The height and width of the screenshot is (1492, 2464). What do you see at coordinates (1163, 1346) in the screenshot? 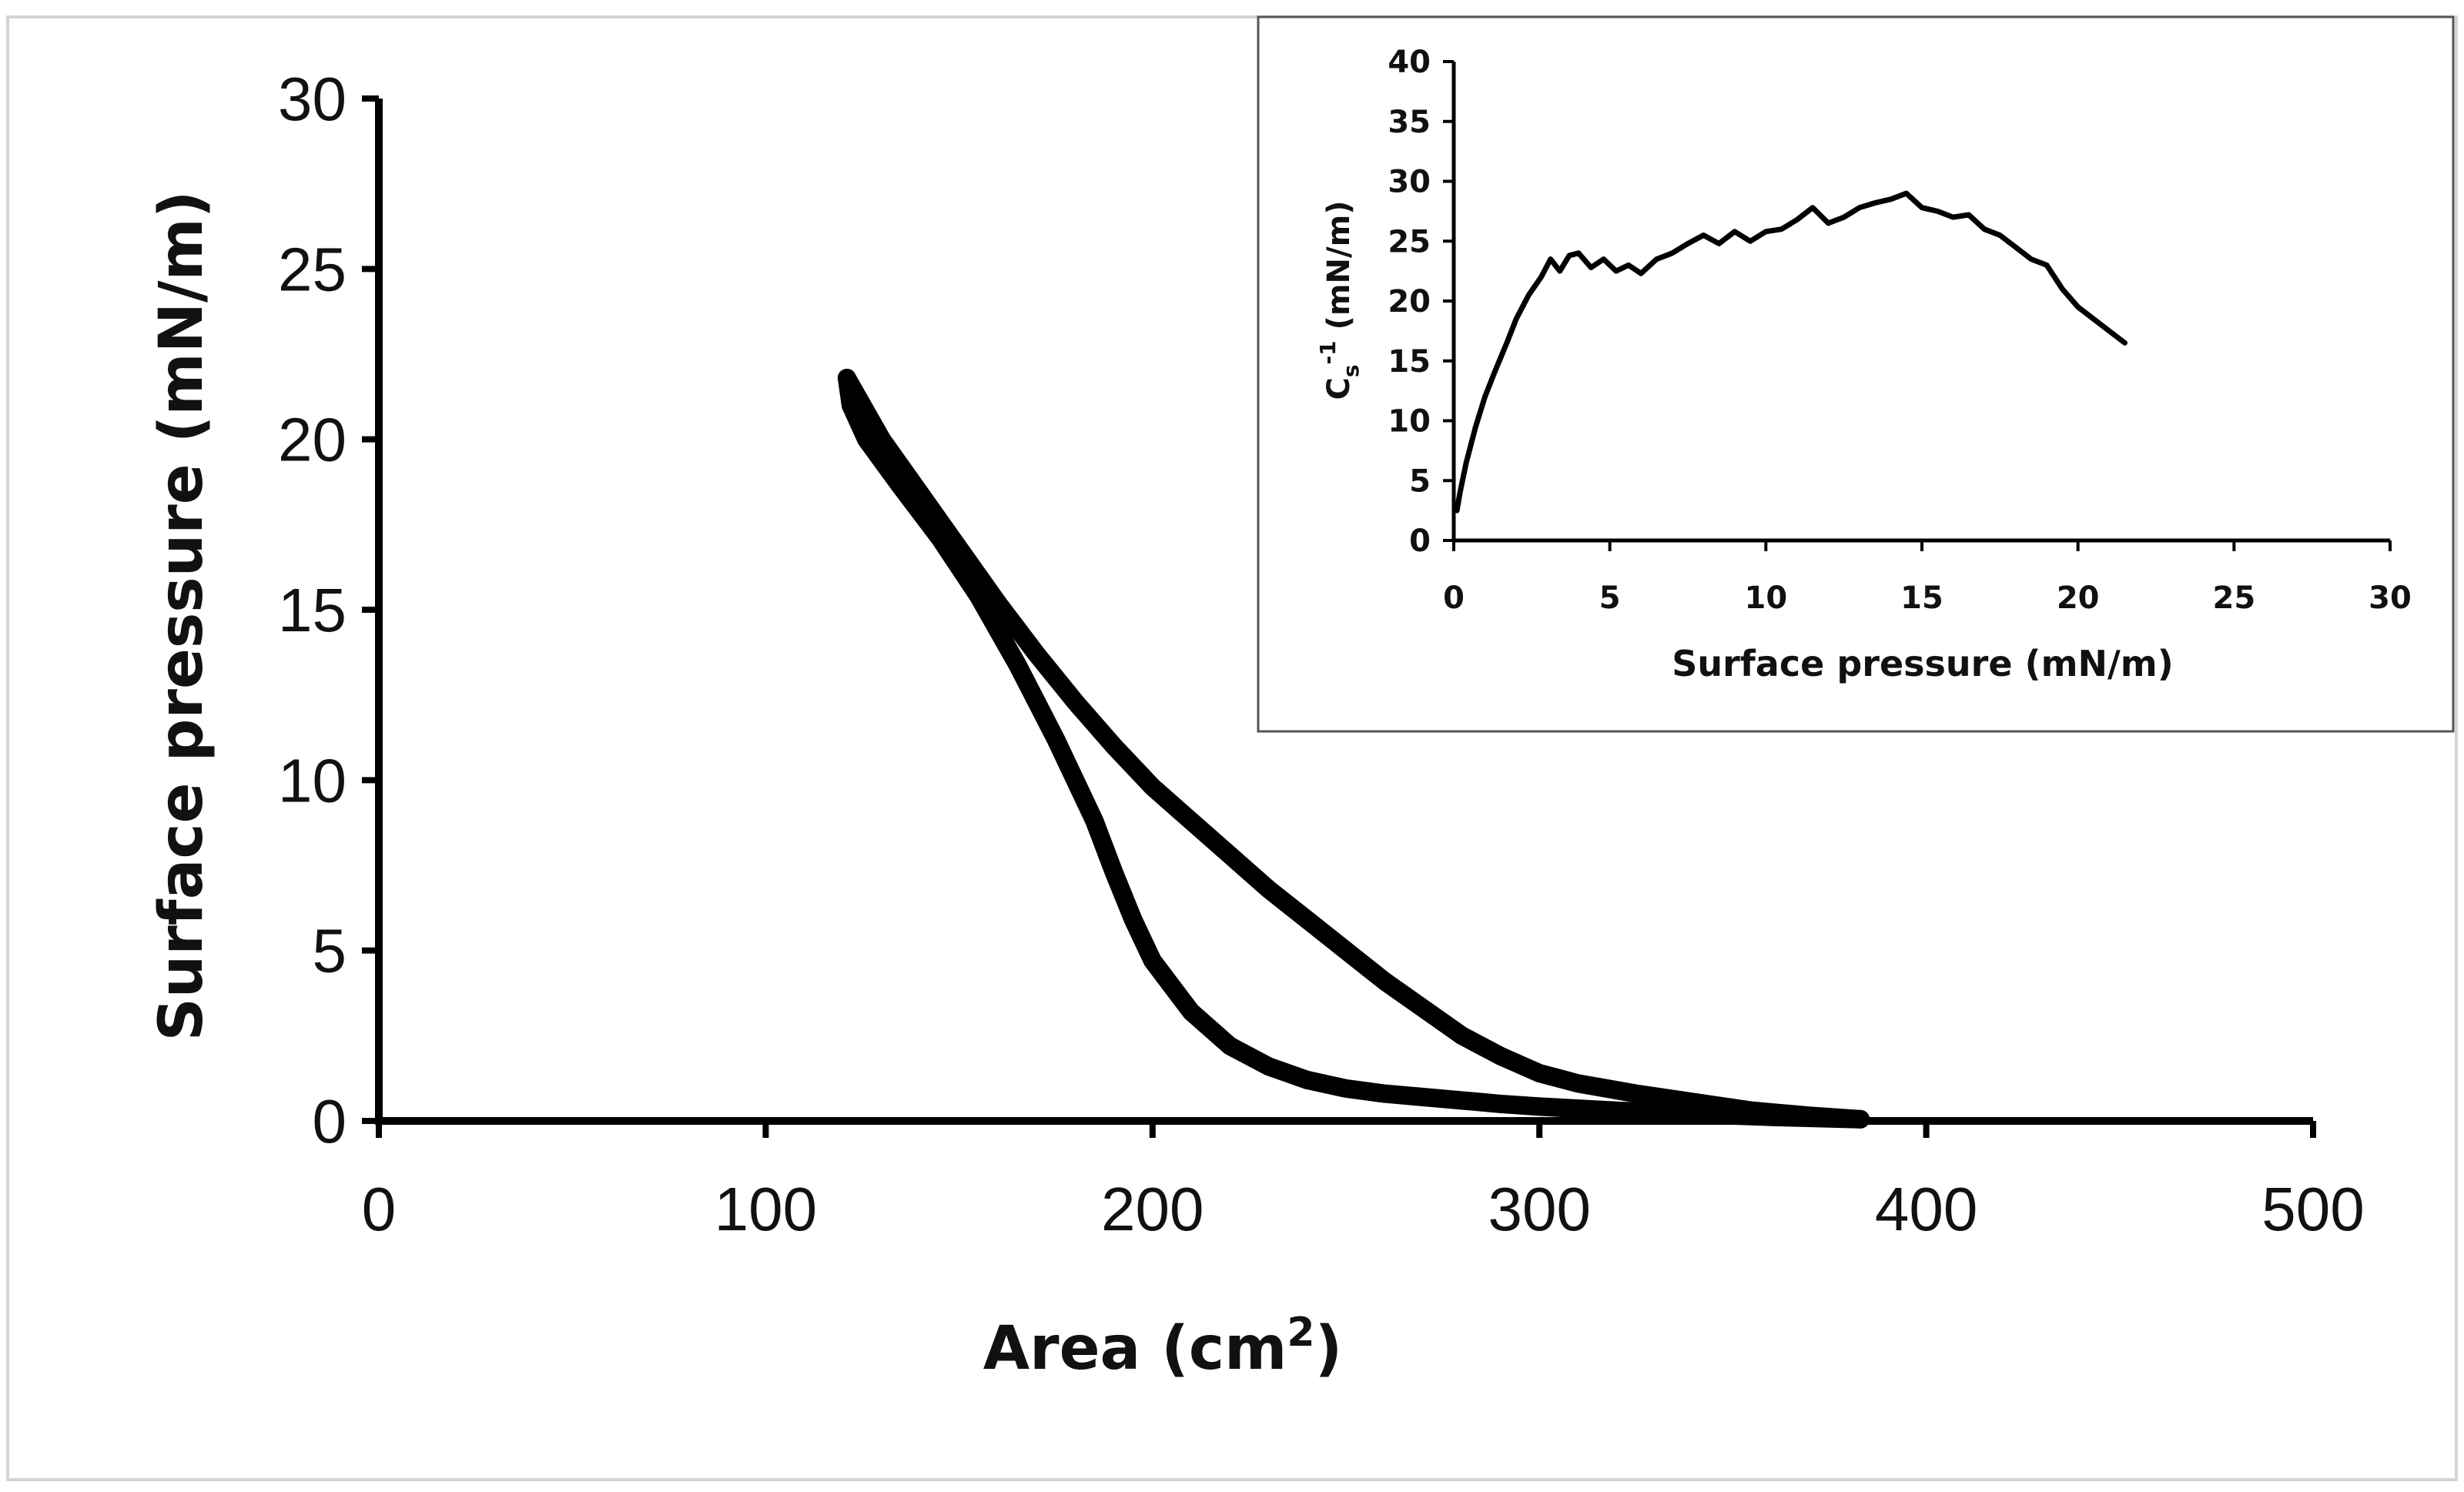
I see `main-x-axis-label: Area (cm2)` at bounding box center [1163, 1346].